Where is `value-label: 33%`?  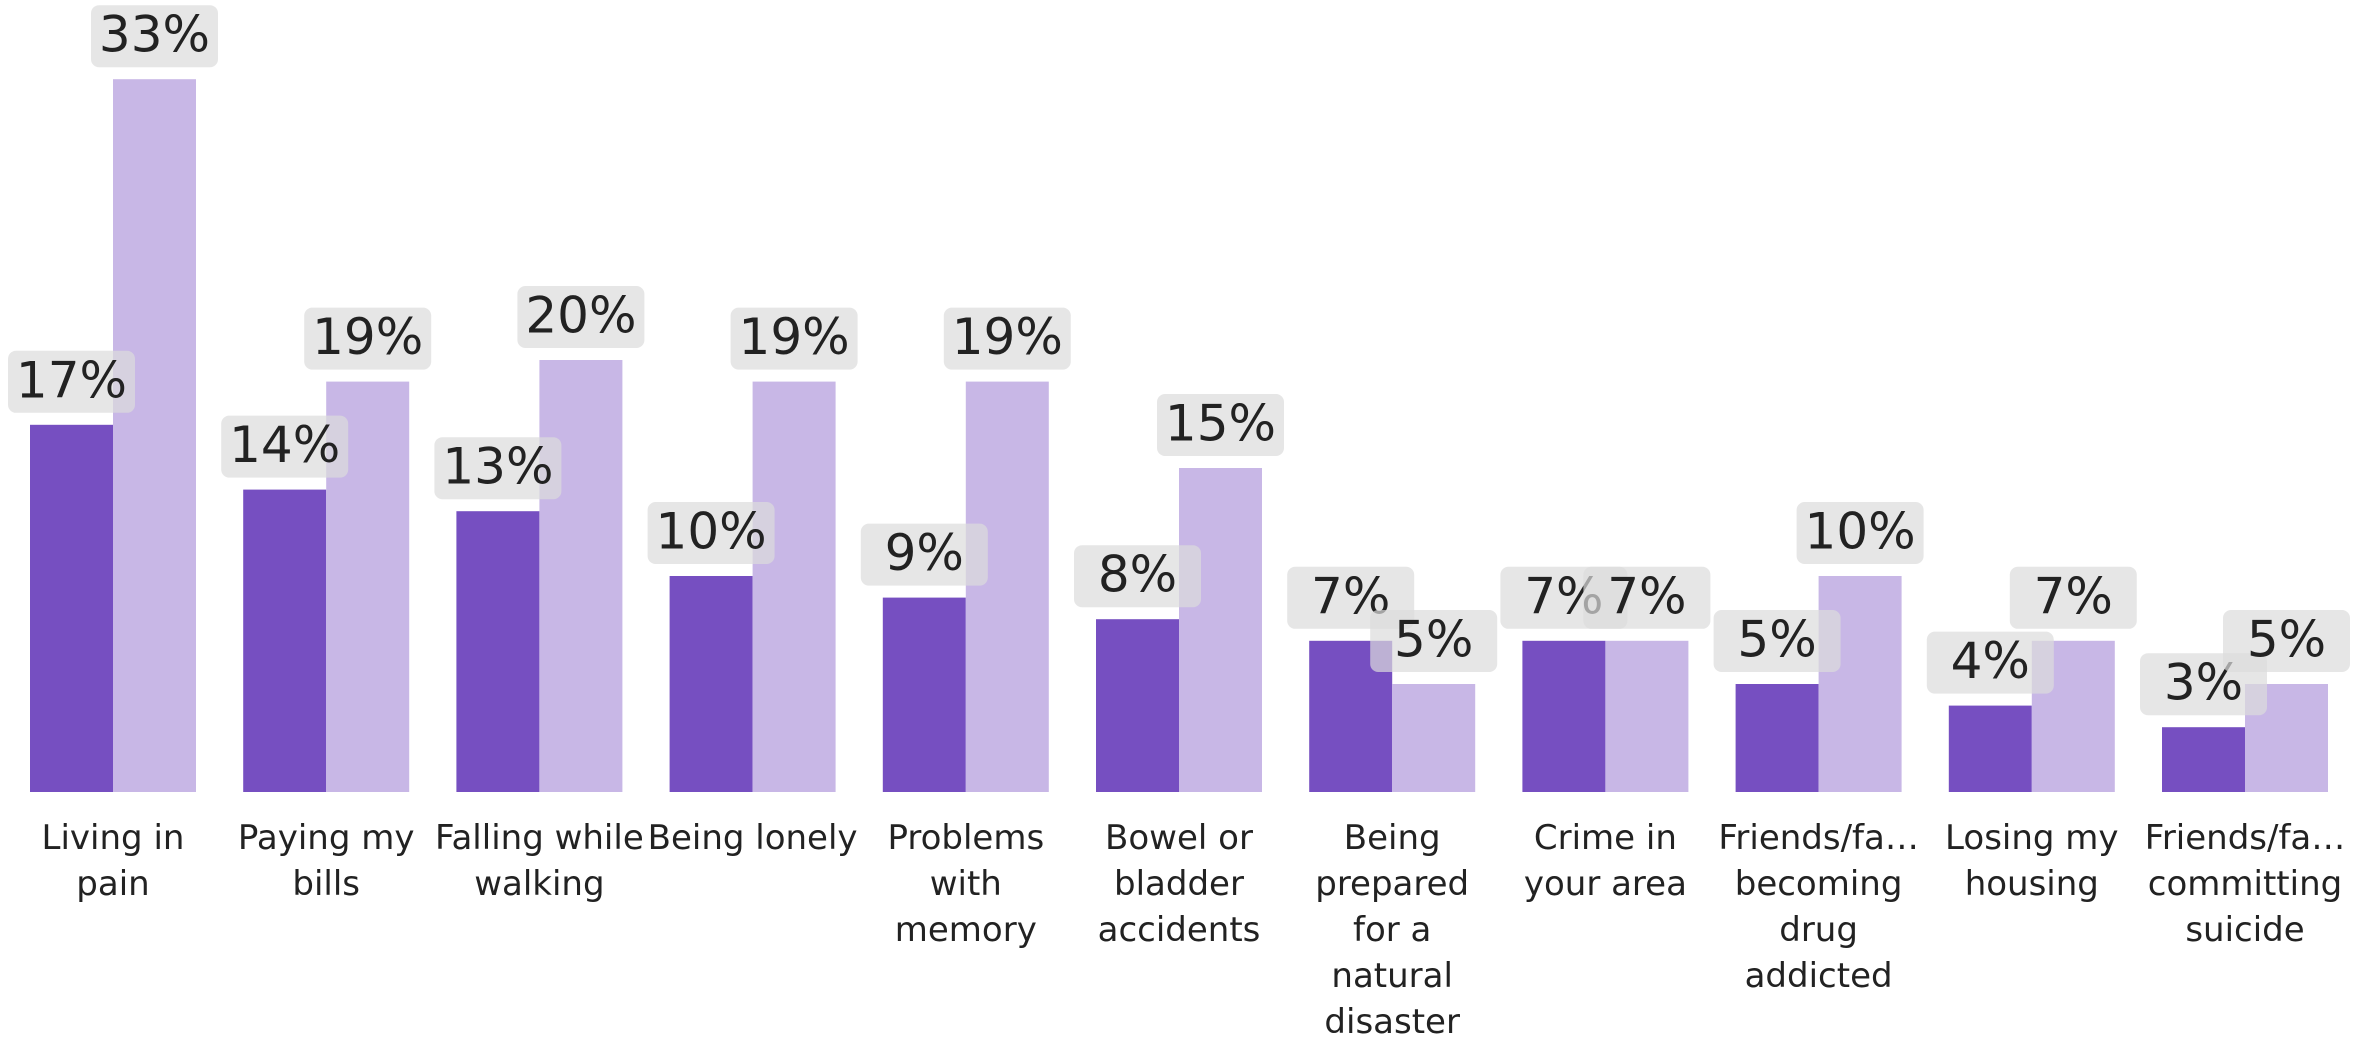 value-label: 33% is located at coordinates (154, 35).